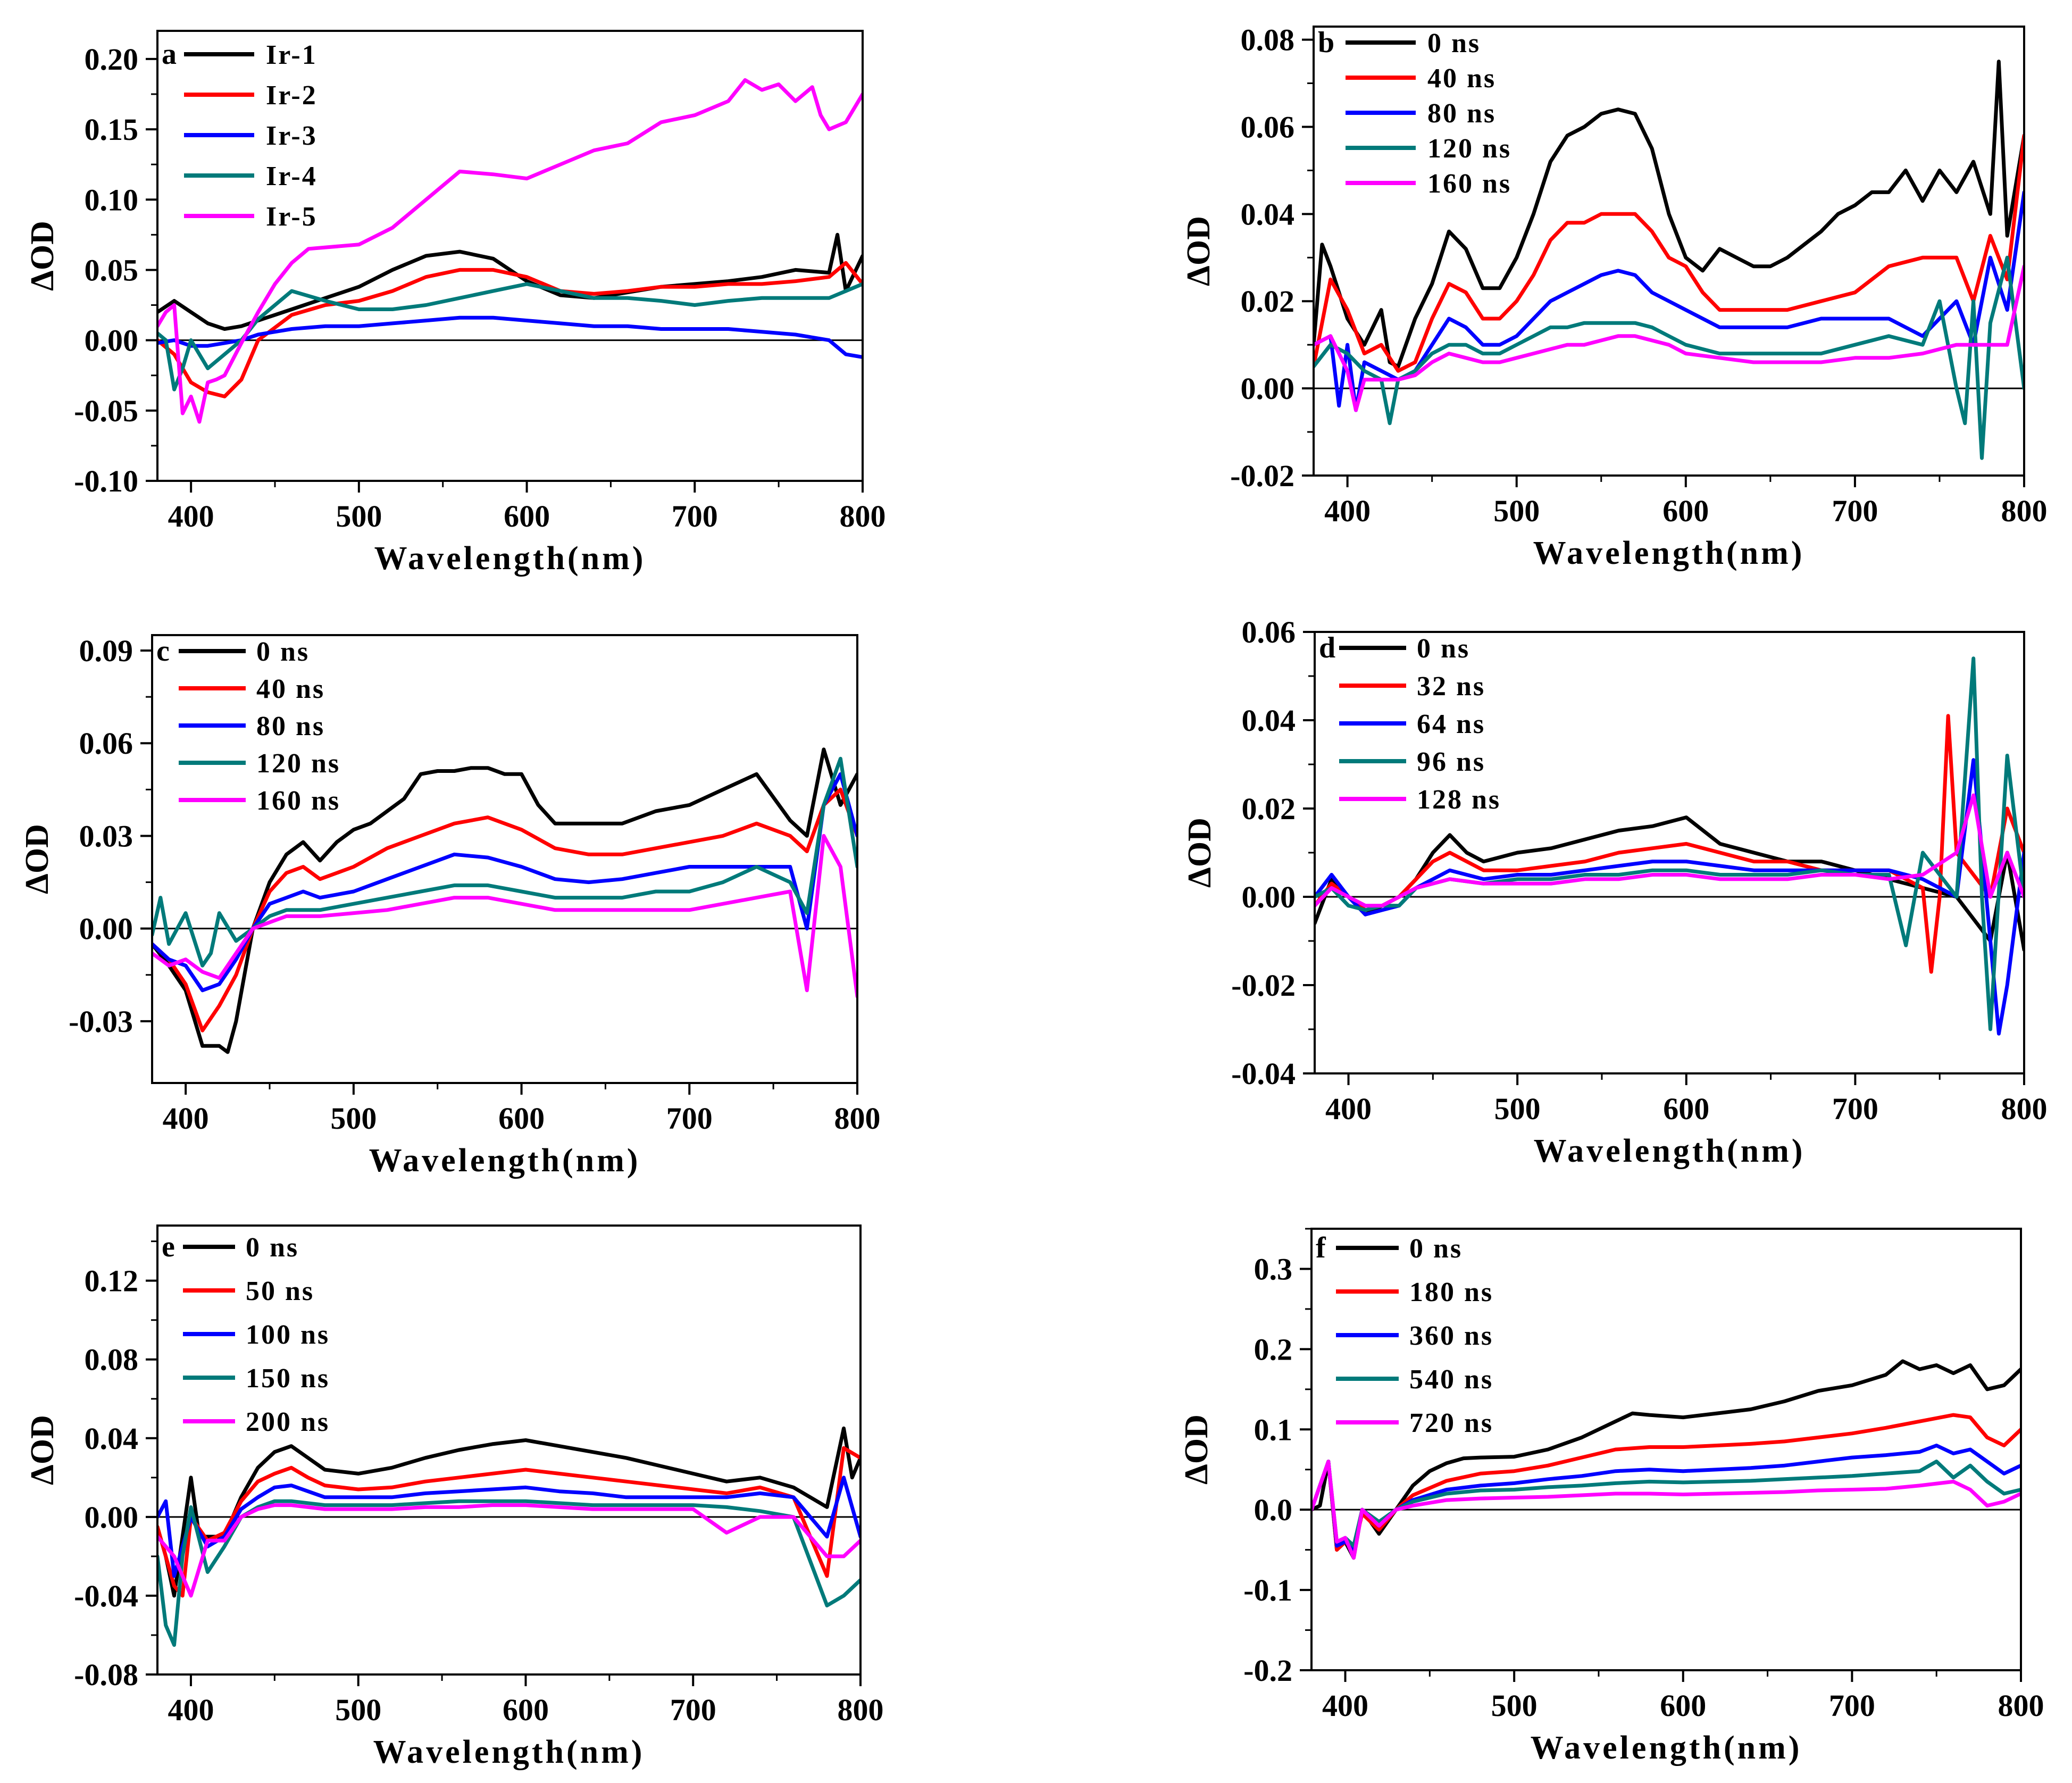 The height and width of the screenshot is (1783, 2072). I want to click on y-tick-label: 0.12, so click(112, 1281).